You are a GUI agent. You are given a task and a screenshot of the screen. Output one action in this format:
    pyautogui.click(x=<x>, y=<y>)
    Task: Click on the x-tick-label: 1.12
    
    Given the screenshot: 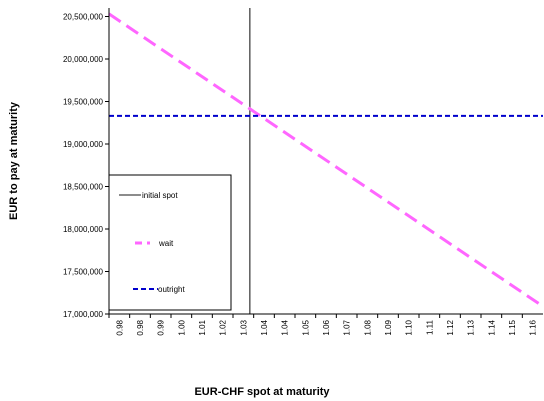 What is the action you would take?
    pyautogui.click(x=450, y=327)
    